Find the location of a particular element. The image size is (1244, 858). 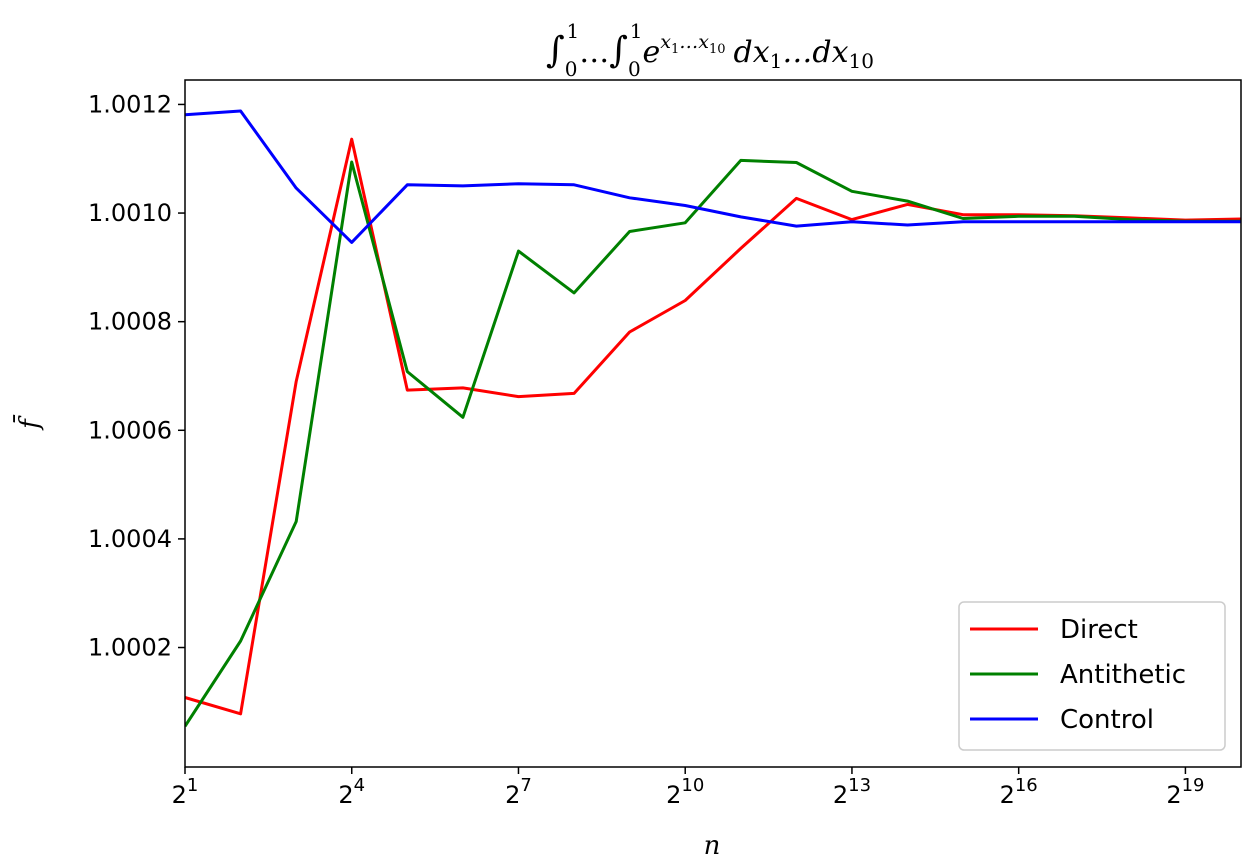

legend: Direct Antithetic Control is located at coordinates (1092, 676).